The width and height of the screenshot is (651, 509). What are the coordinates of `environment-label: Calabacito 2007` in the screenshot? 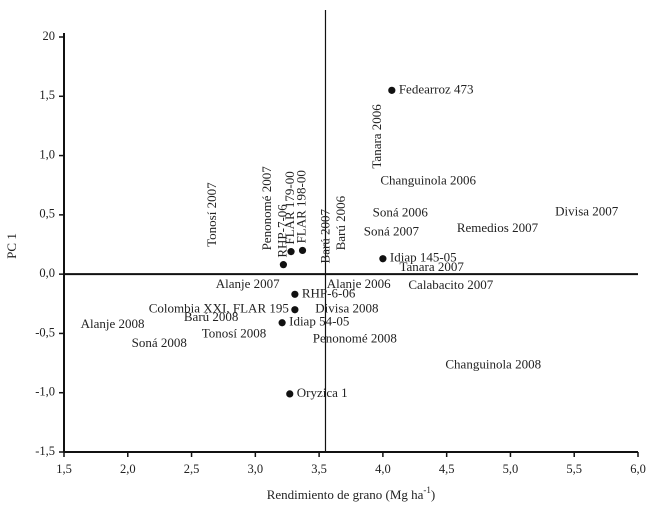 It's located at (450, 284).